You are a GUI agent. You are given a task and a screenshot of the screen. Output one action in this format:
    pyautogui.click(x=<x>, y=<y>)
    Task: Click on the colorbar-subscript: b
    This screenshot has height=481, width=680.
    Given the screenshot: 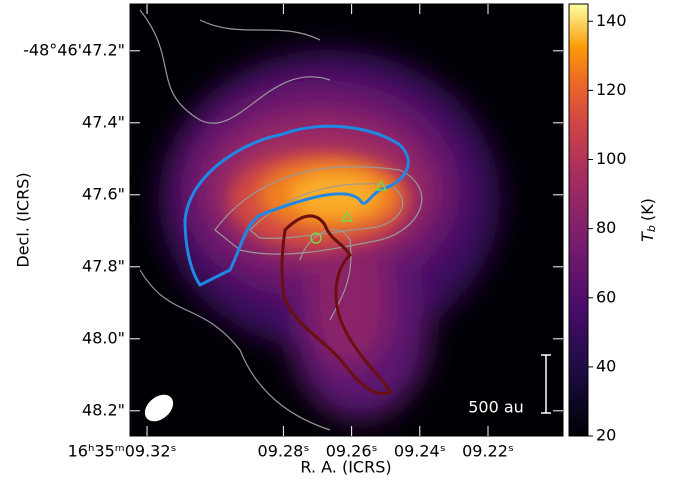 What is the action you would take?
    pyautogui.click(x=651, y=228)
    